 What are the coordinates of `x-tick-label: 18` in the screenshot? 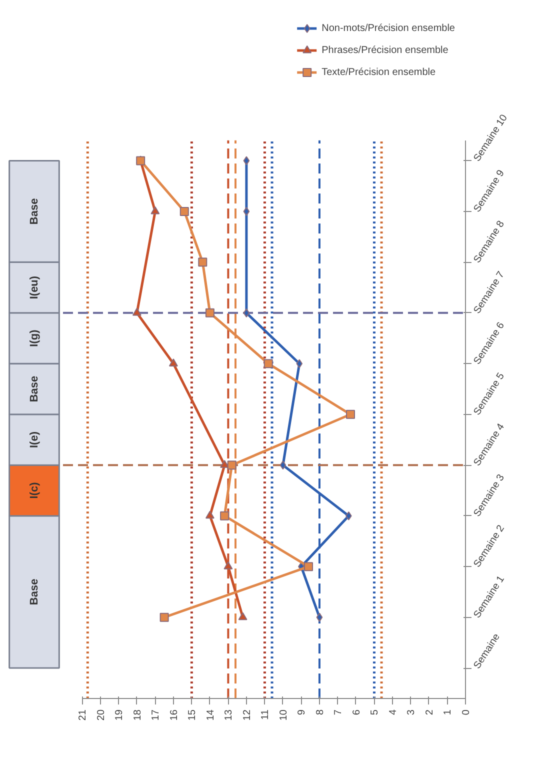 It's located at (138, 715).